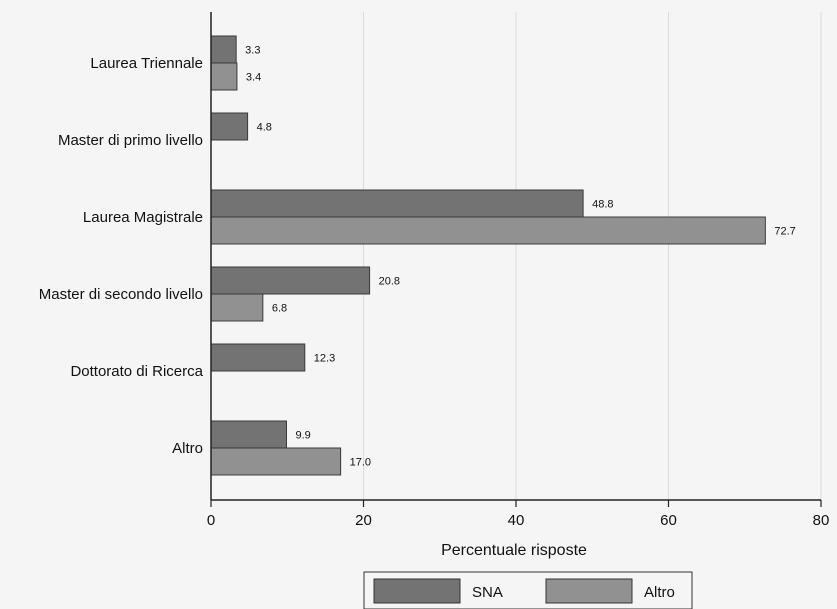  I want to click on x-ticks: 0 20 40 60 80, so click(518, 514).